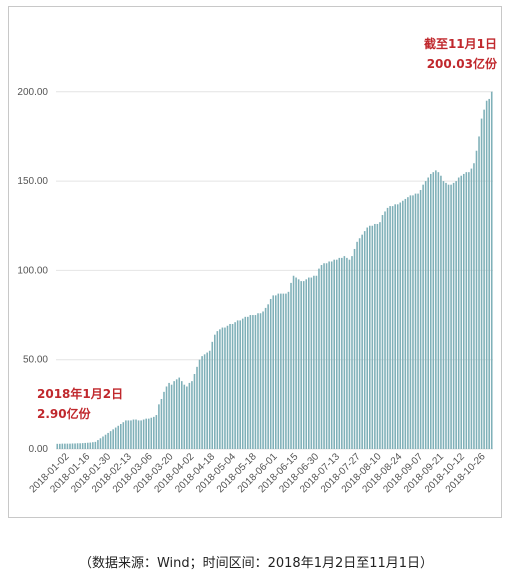 This screenshot has height=584, width=512. What do you see at coordinates (39, 449) in the screenshot?
I see `y-tick-label: 0.00` at bounding box center [39, 449].